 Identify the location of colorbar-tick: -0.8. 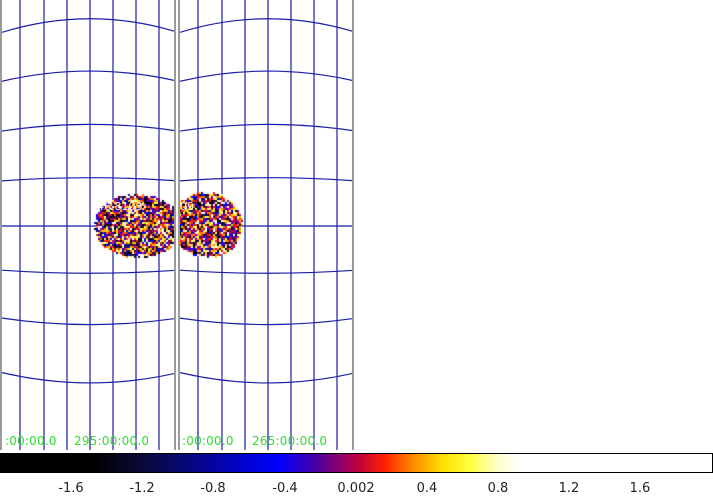
(213, 488).